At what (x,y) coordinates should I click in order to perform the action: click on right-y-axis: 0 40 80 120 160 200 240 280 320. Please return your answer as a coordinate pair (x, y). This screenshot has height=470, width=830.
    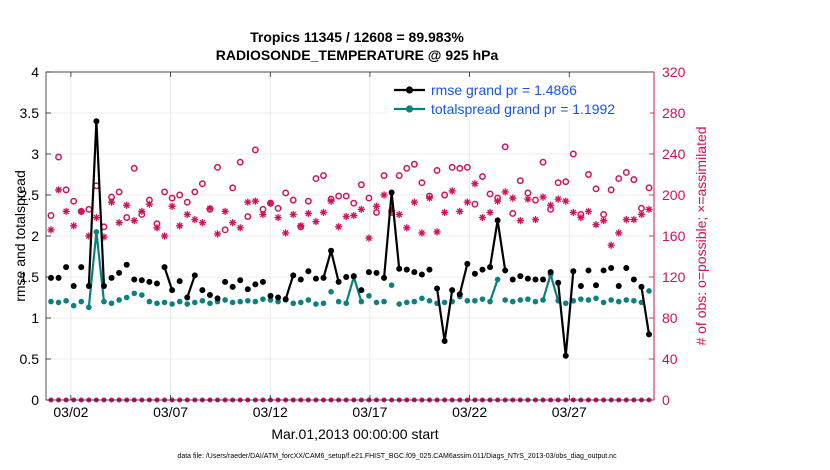
    Looking at the image, I should click on (667, 236).